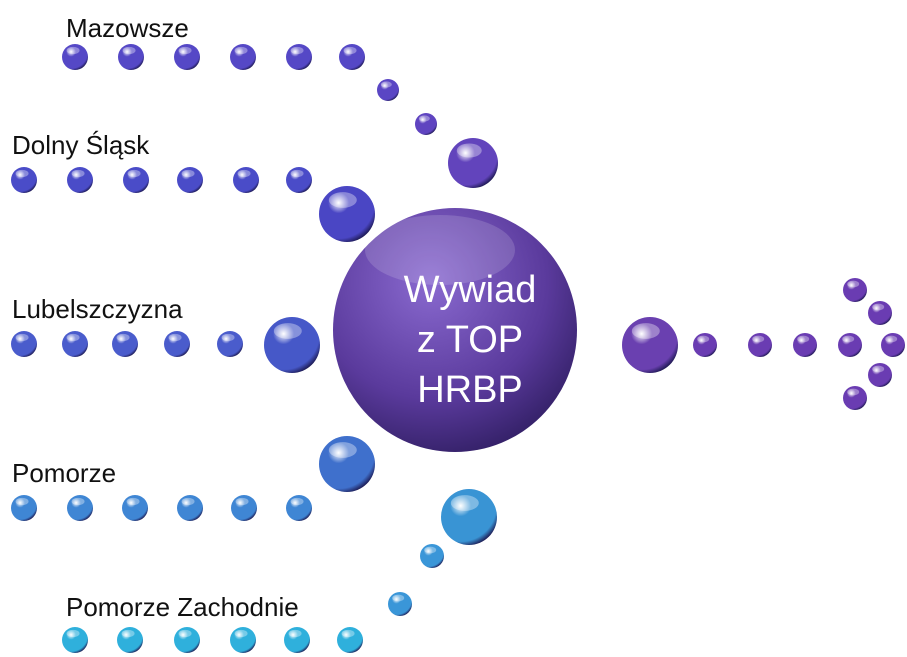  I want to click on center-text: HRBP, so click(470, 390).